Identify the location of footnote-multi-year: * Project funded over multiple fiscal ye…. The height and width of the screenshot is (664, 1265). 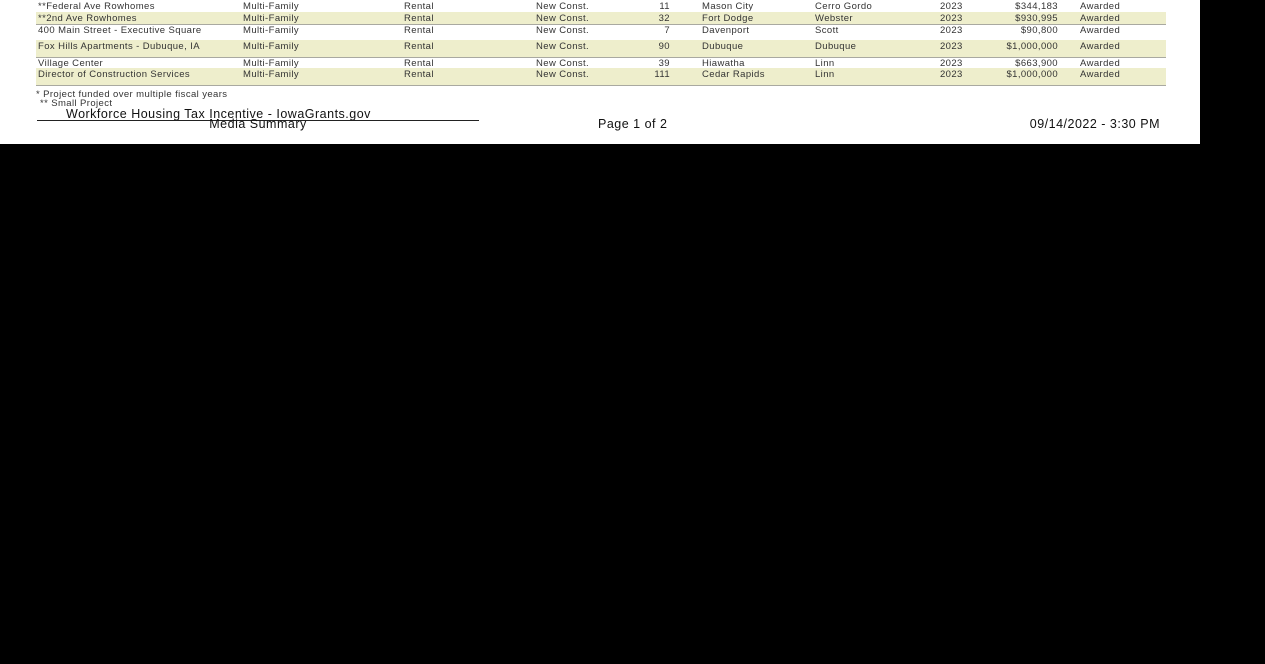
(132, 94).